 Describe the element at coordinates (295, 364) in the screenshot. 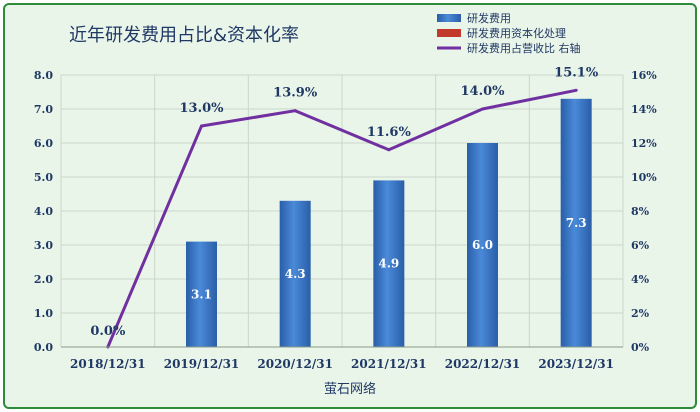

I see `x-tick-label: 2020/12/31` at that location.